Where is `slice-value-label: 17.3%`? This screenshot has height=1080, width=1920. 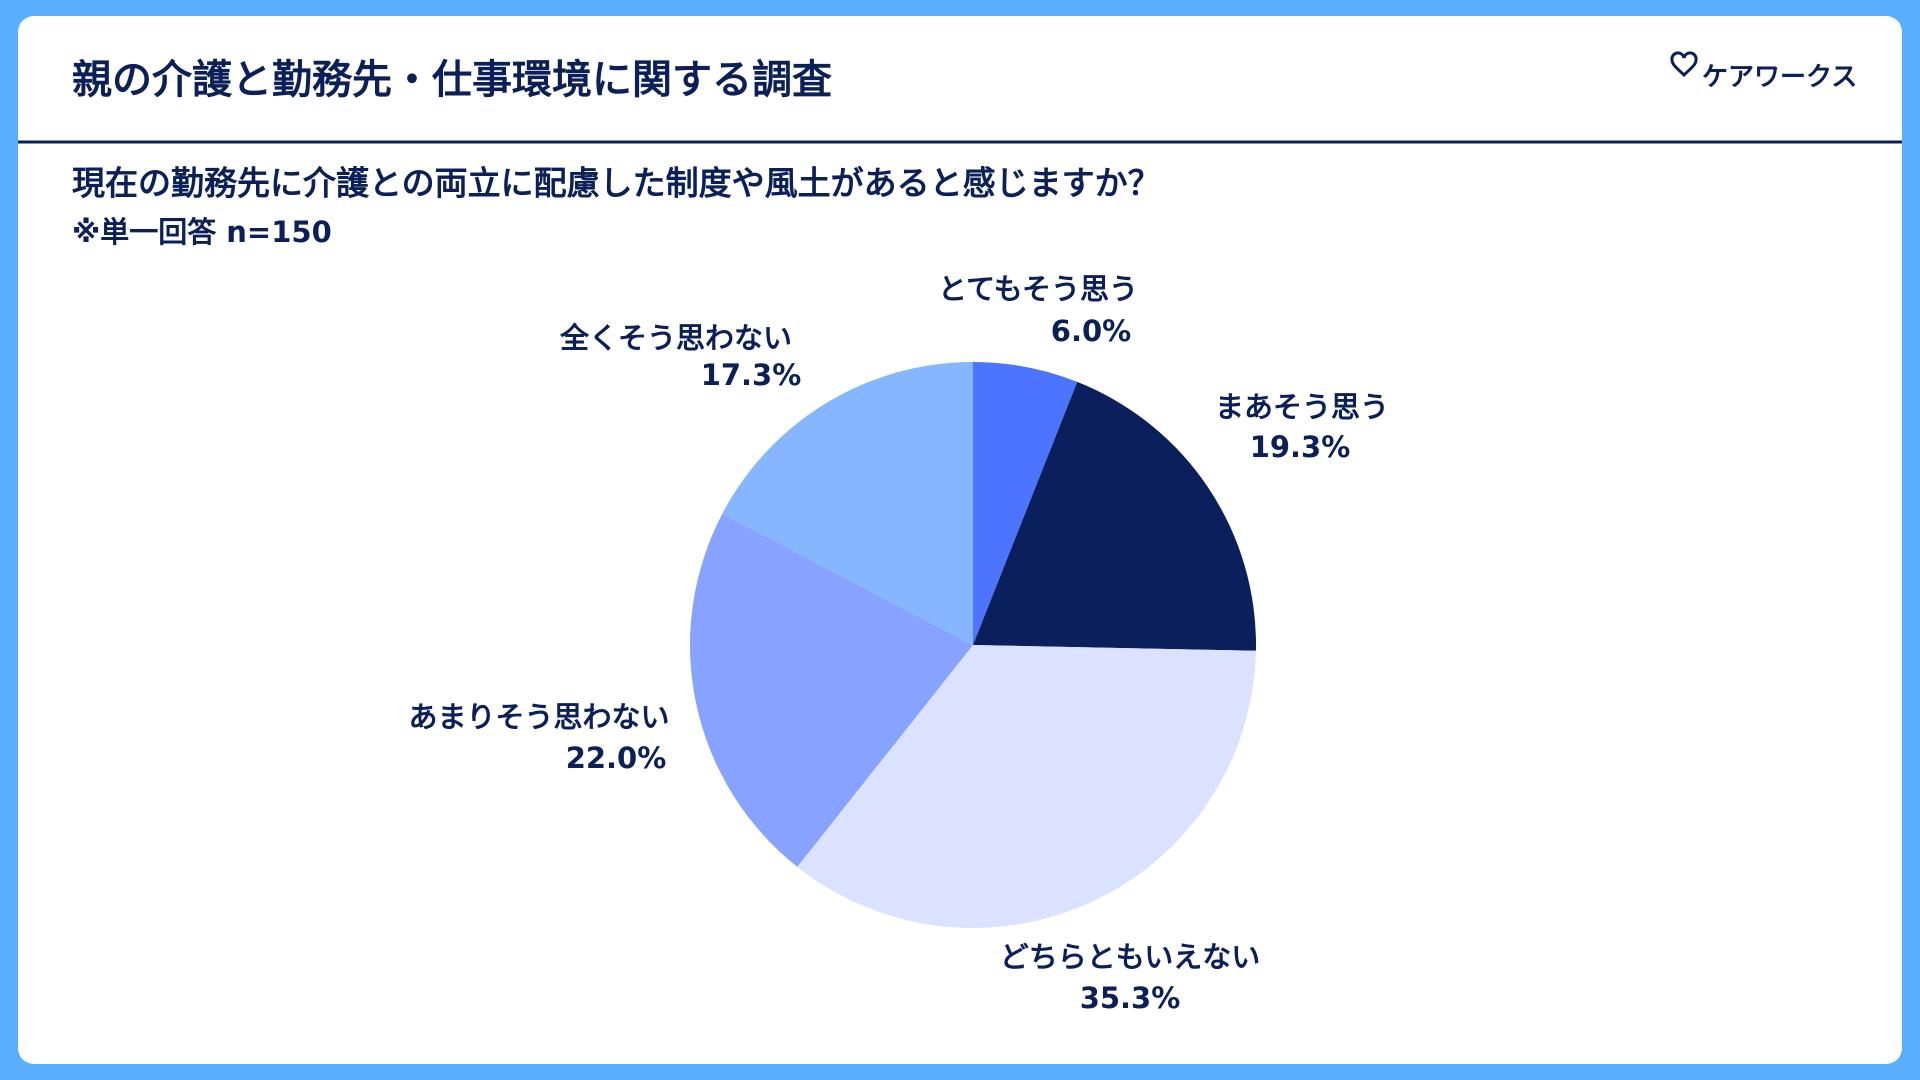 slice-value-label: 17.3% is located at coordinates (751, 375).